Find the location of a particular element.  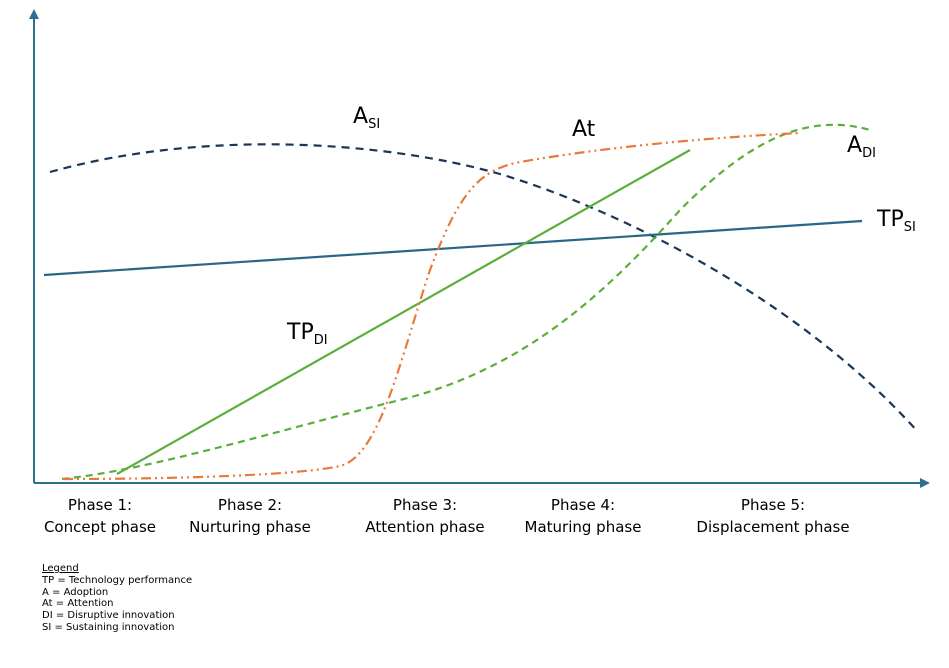

legend-title: Legend is located at coordinates (60, 568).